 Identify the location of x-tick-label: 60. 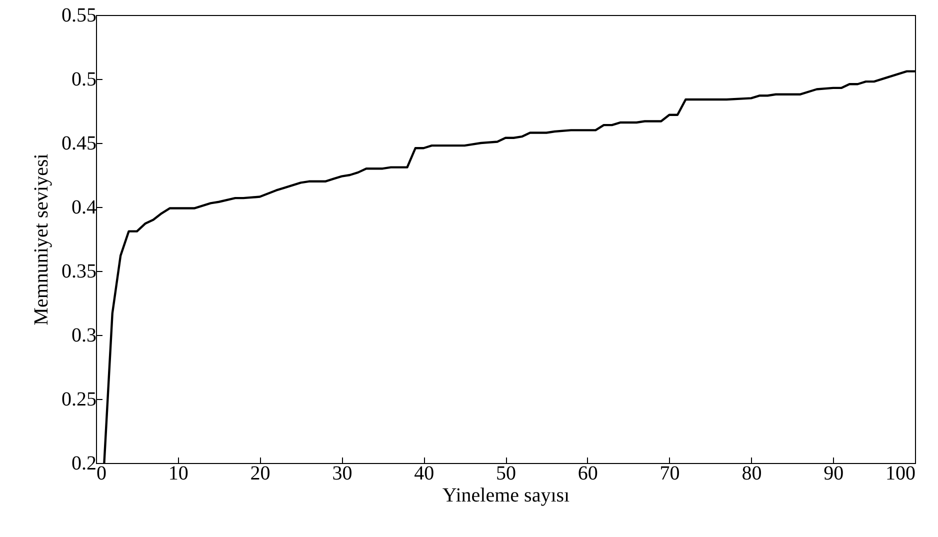
(588, 473).